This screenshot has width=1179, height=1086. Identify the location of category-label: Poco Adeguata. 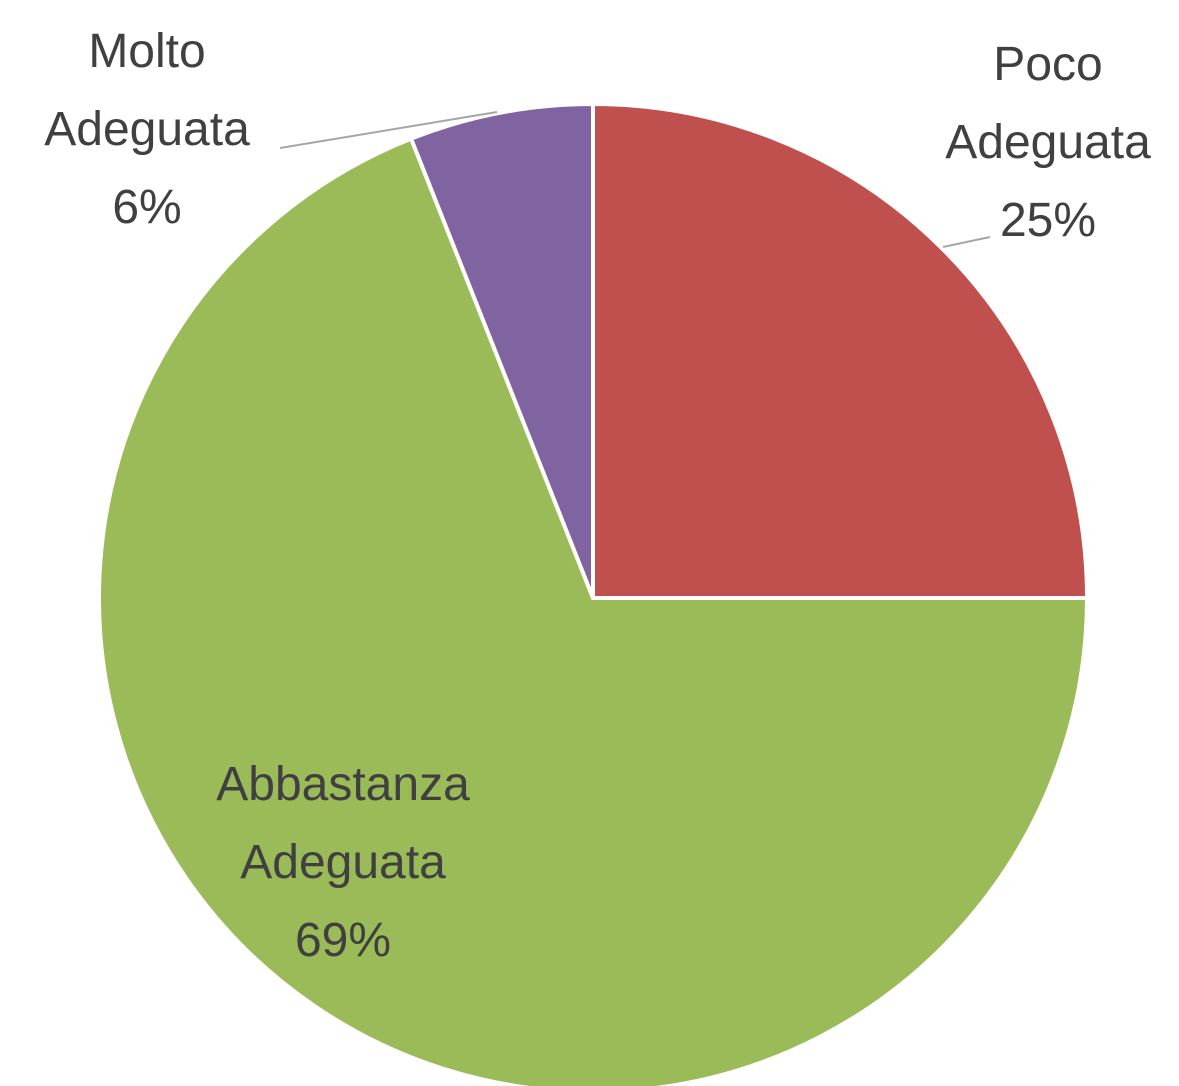
(1048, 103).